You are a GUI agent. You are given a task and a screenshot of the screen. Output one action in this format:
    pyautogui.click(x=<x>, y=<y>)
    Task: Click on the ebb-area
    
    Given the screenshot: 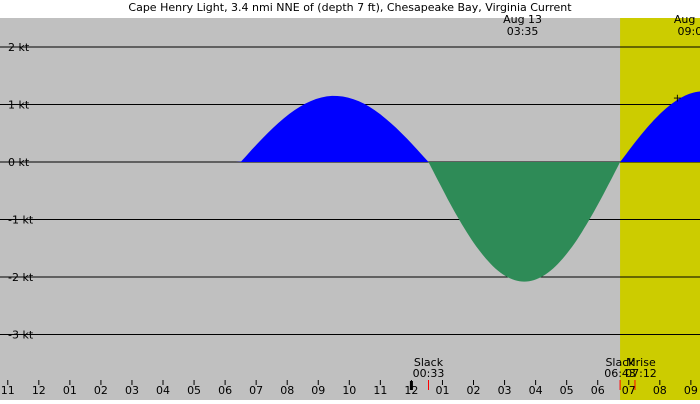 What is the action you would take?
    pyautogui.click(x=524, y=222)
    